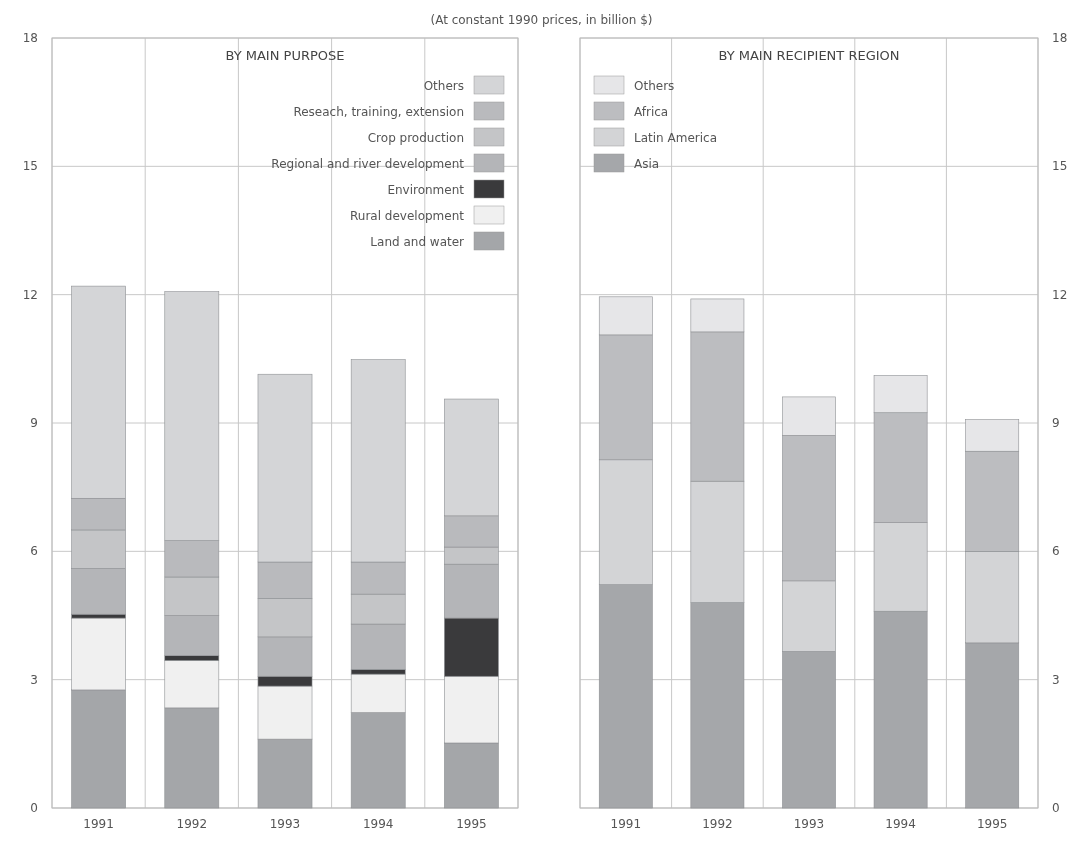 The image size is (1083, 845). Describe the element at coordinates (809, 55) in the screenshot. I see `text: BY MAIN RECIPIENT REGION` at that location.